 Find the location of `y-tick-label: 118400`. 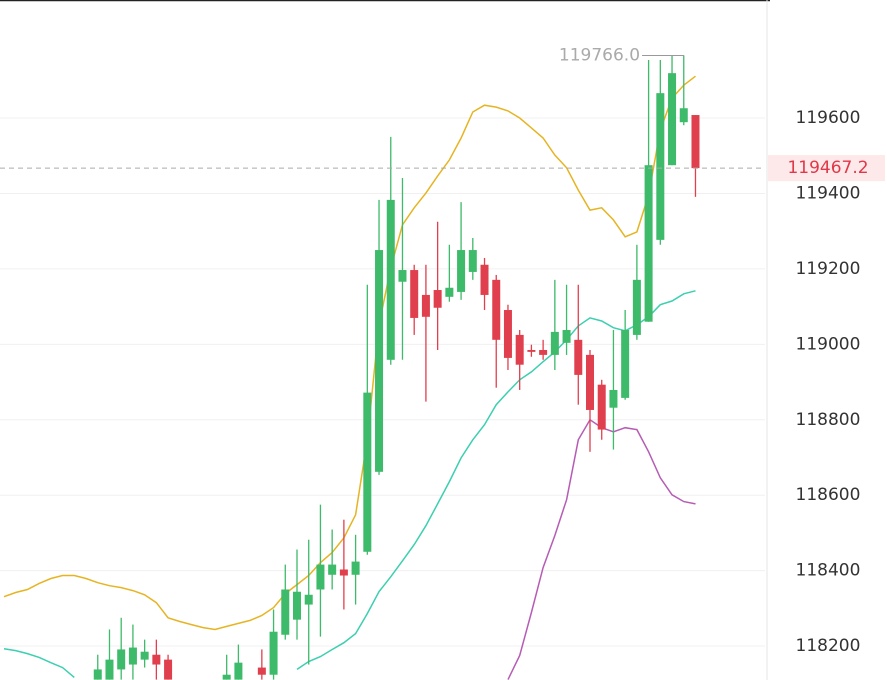

y-tick-label: 118400 is located at coordinates (828, 571).